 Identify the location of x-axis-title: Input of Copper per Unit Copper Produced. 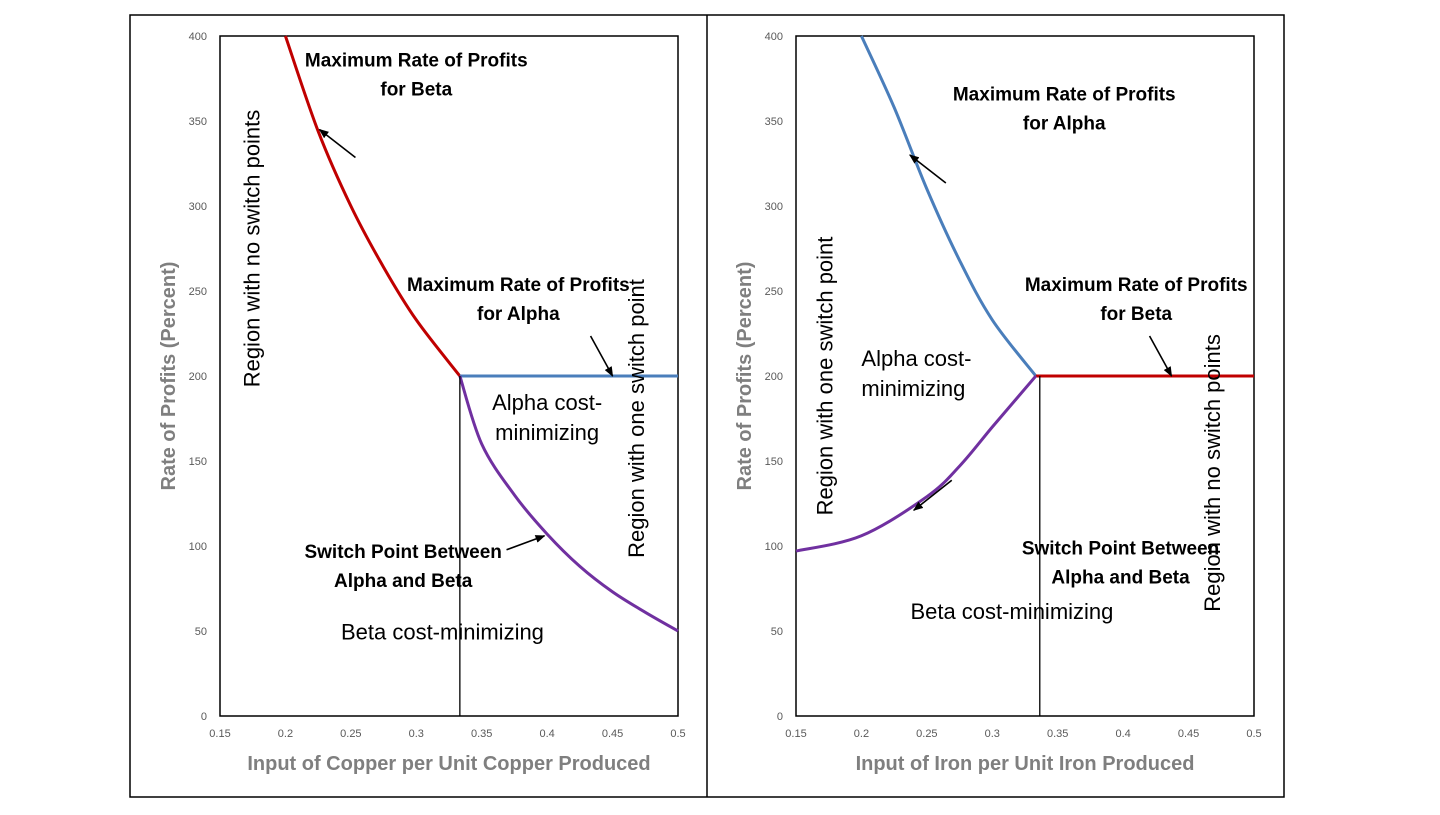
(448, 764).